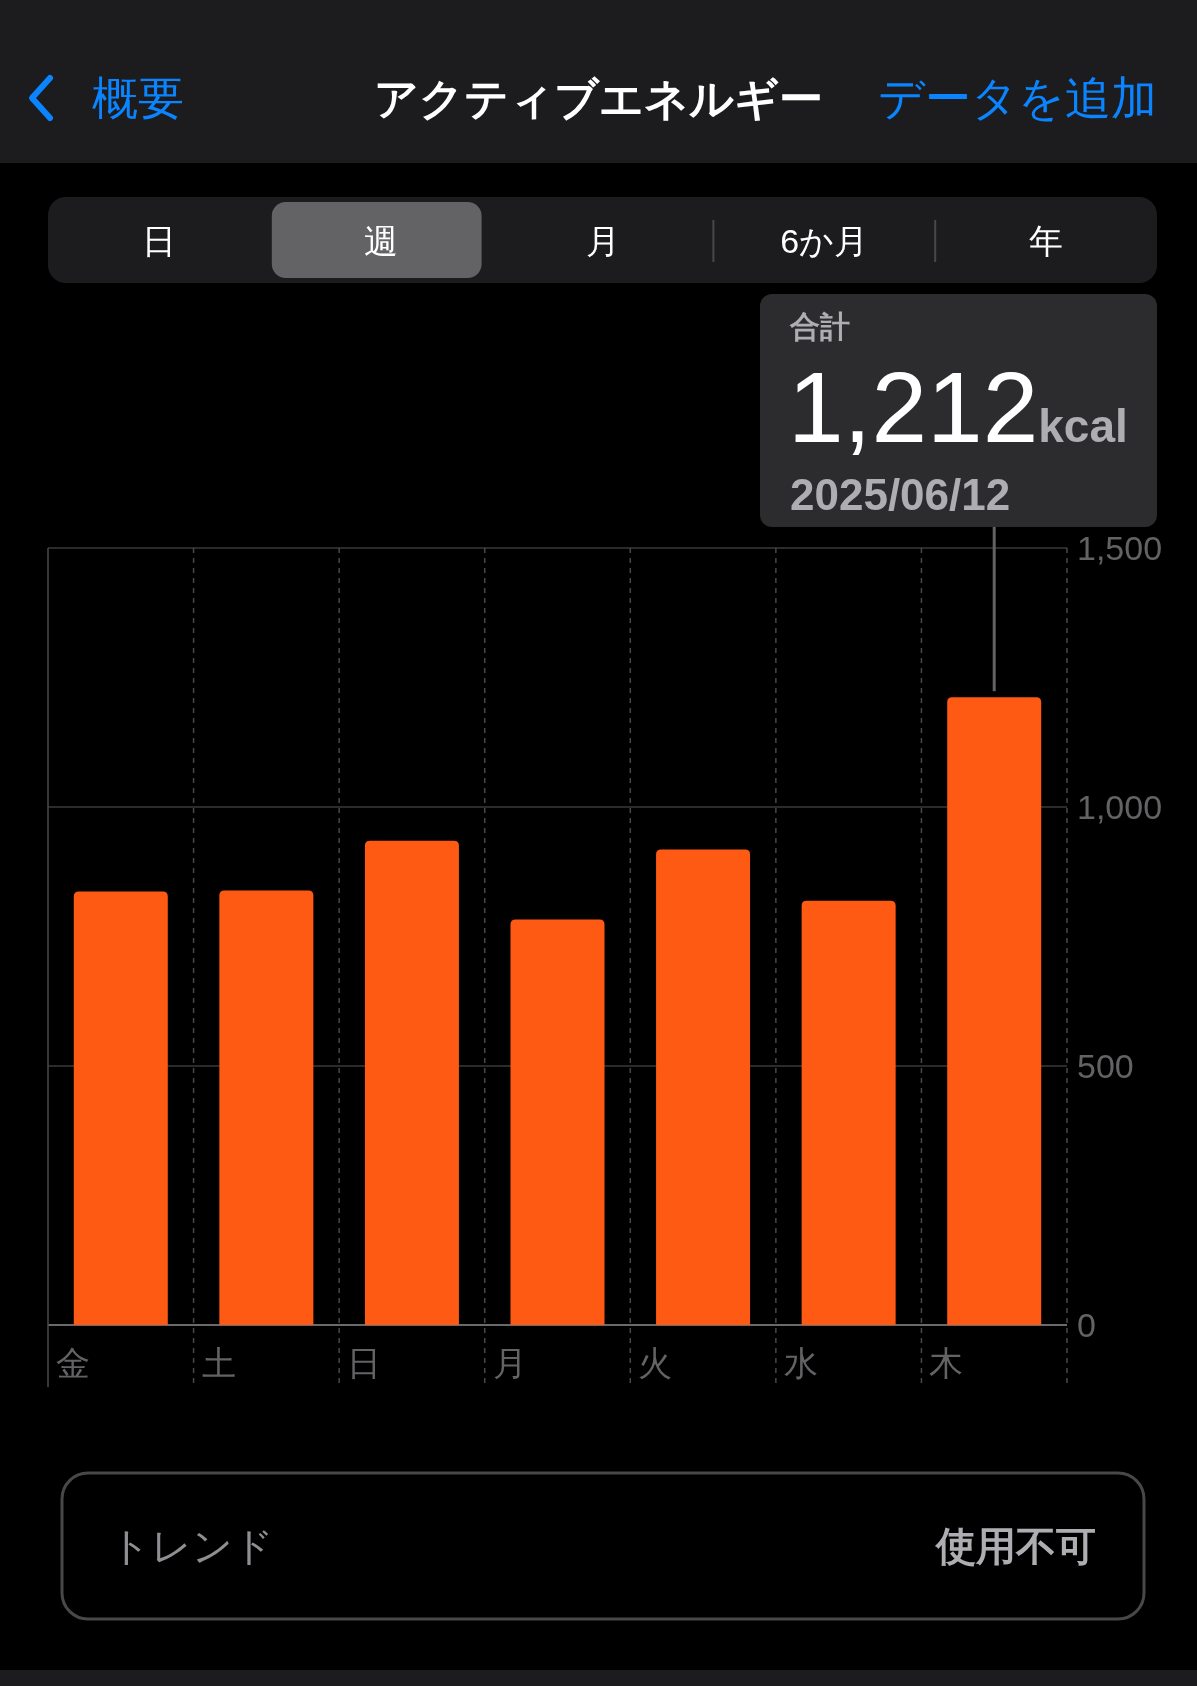  Describe the element at coordinates (1120, 807) in the screenshot. I see `y-tick-label: 1,000` at that location.